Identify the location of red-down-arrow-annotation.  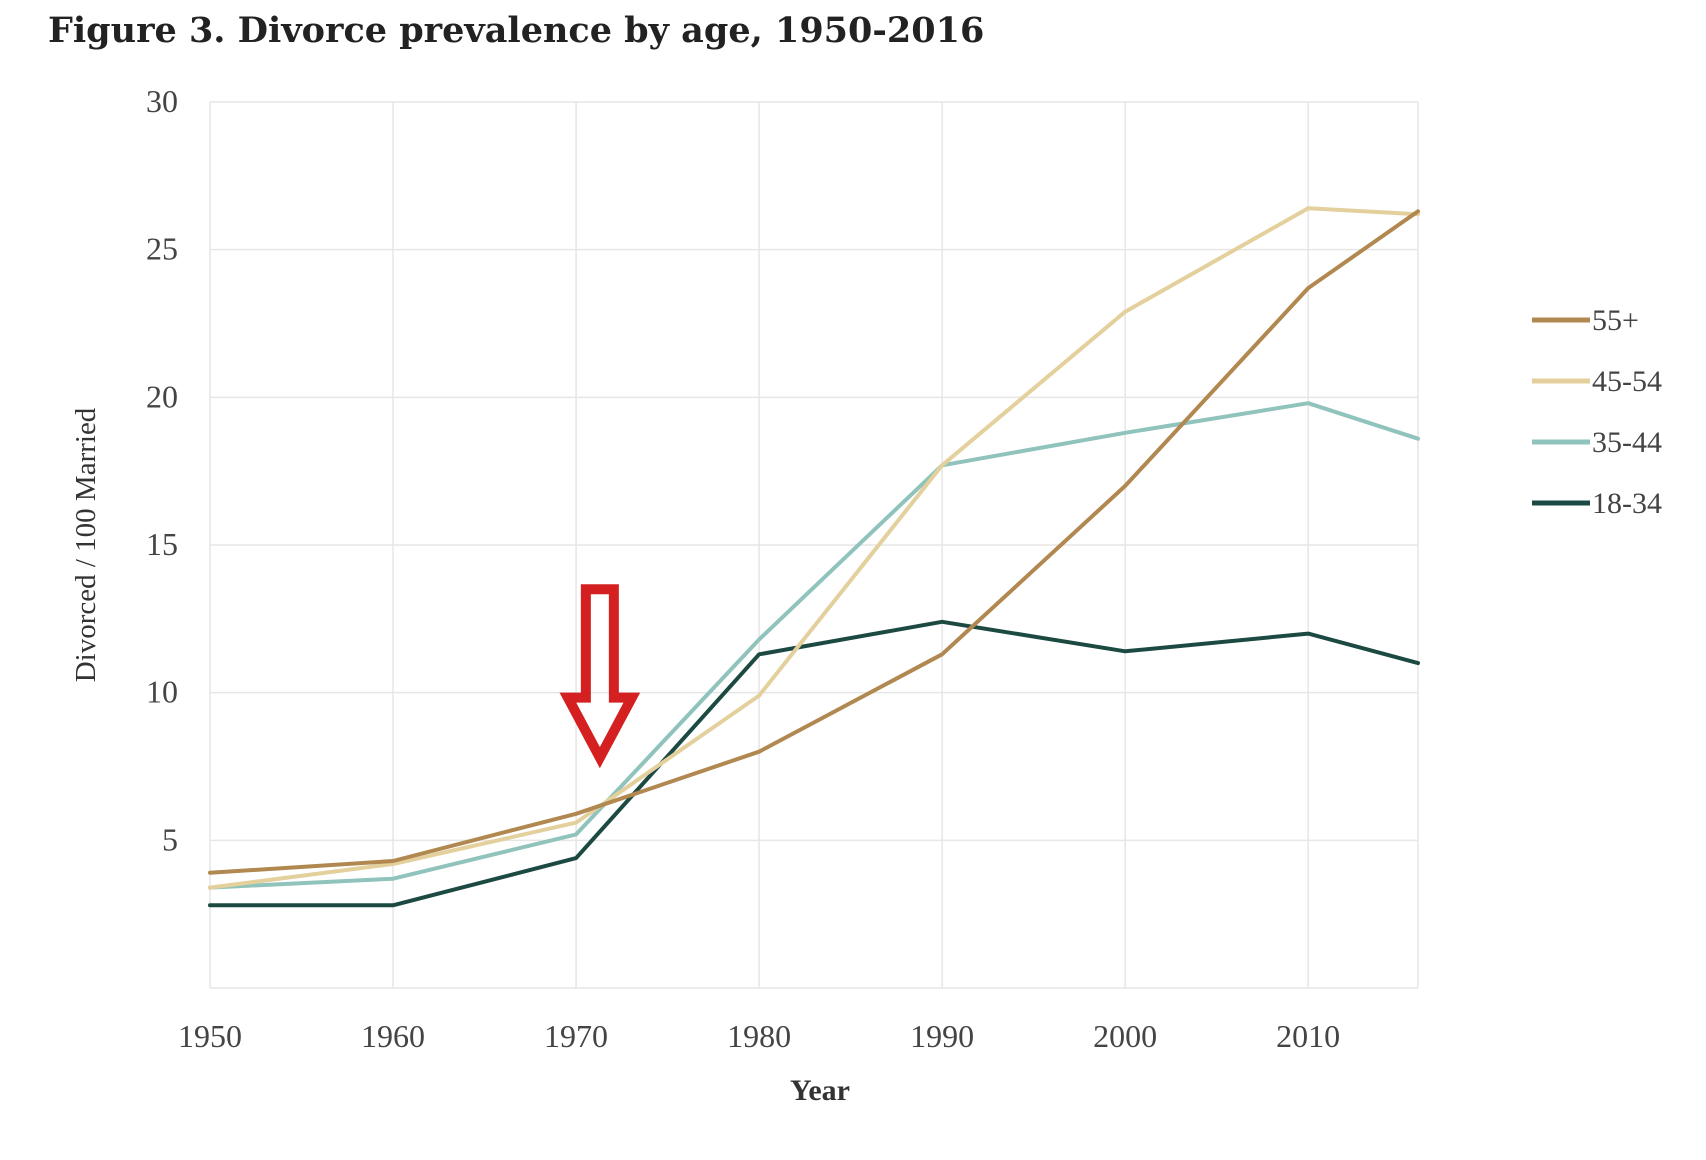
(600, 676).